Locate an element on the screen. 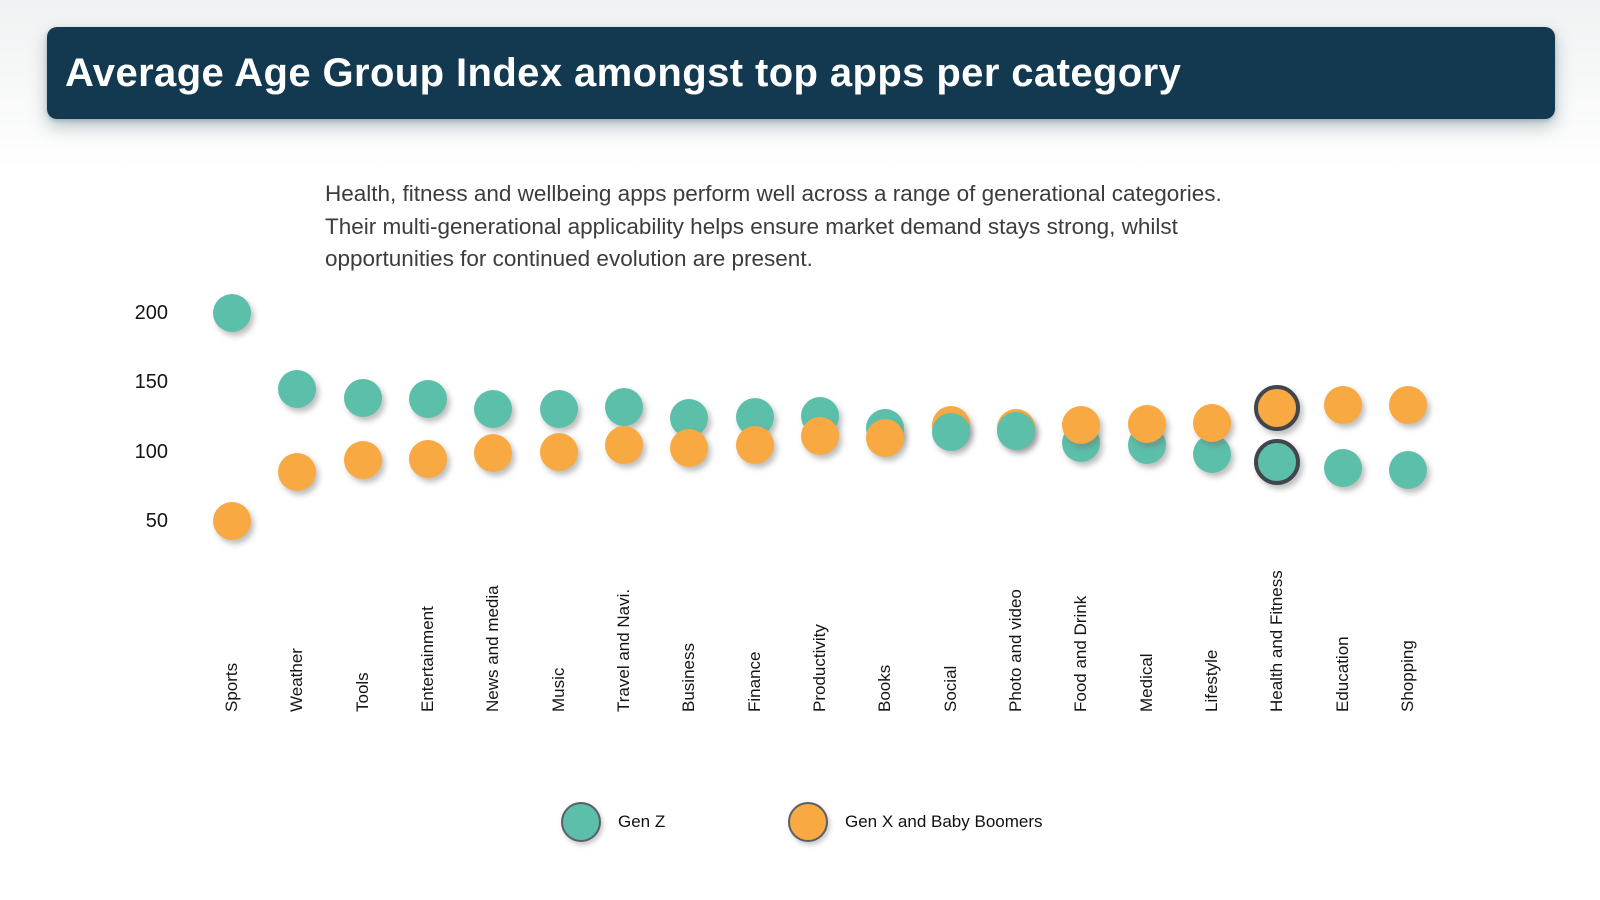  dot-gen-x-and-baby-boomers-music is located at coordinates (558, 451).